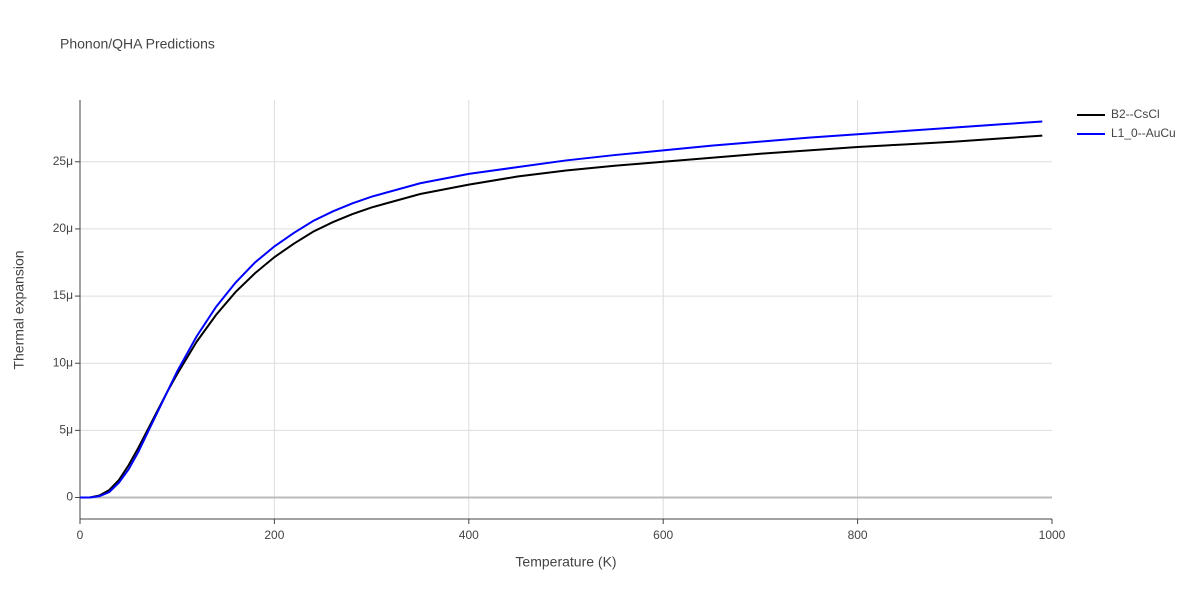  I want to click on x-tick-label: 400, so click(469, 535).